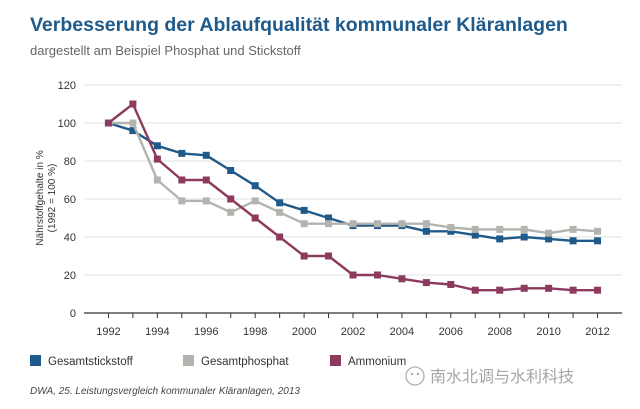 The width and height of the screenshot is (640, 409). What do you see at coordinates (206, 332) in the screenshot?
I see `x-tick-label: 1996` at bounding box center [206, 332].